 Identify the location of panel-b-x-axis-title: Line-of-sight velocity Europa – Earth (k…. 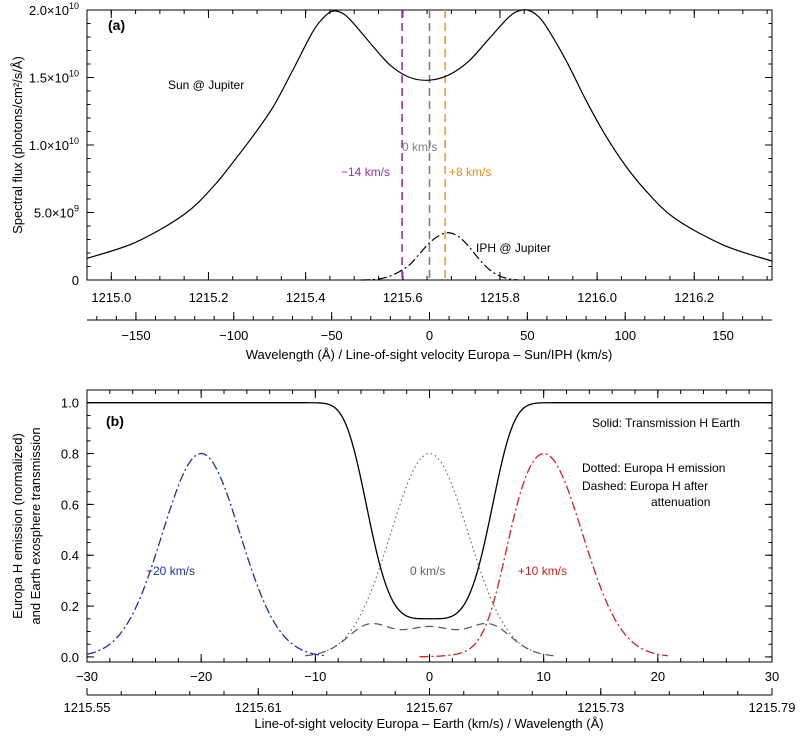
(428, 723).